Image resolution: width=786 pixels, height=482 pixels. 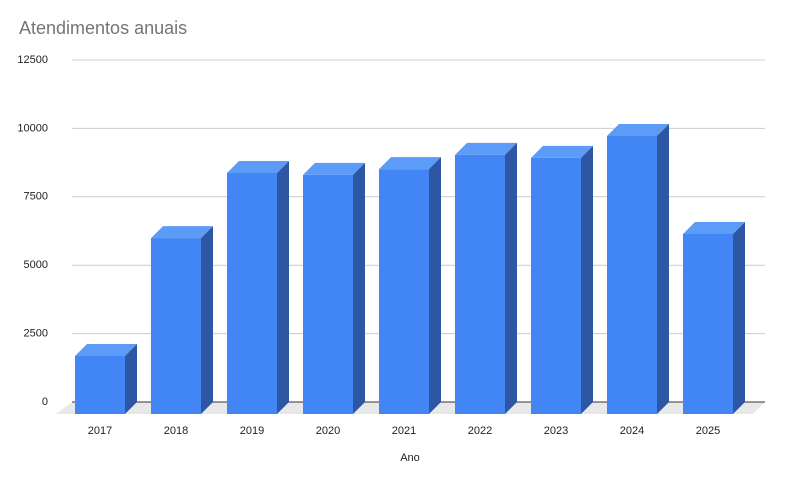 I want to click on y-tick-label: 5000, so click(x=36, y=265).